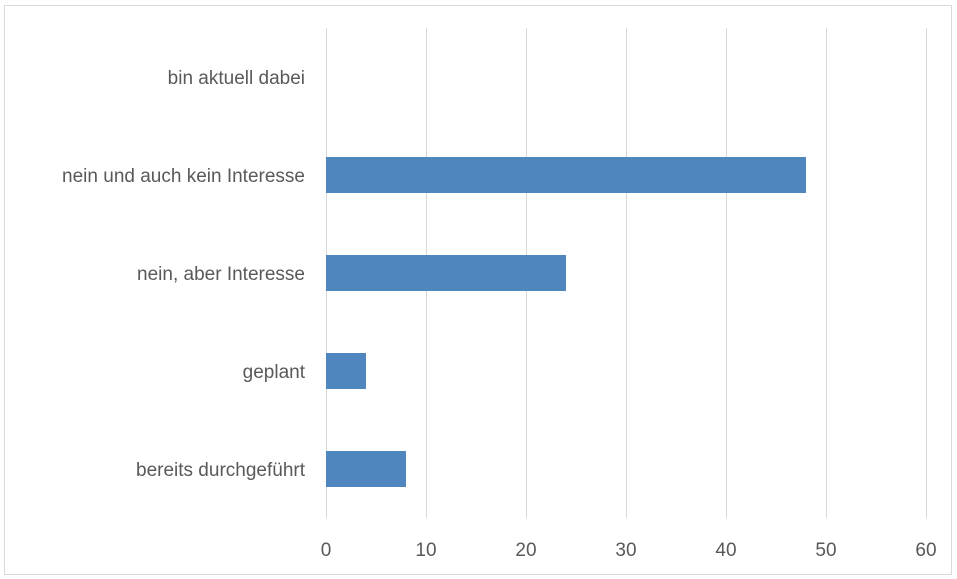 Image resolution: width=957 pixels, height=579 pixels. Describe the element at coordinates (725, 550) in the screenshot. I see `x-tick-label: 40` at that location.